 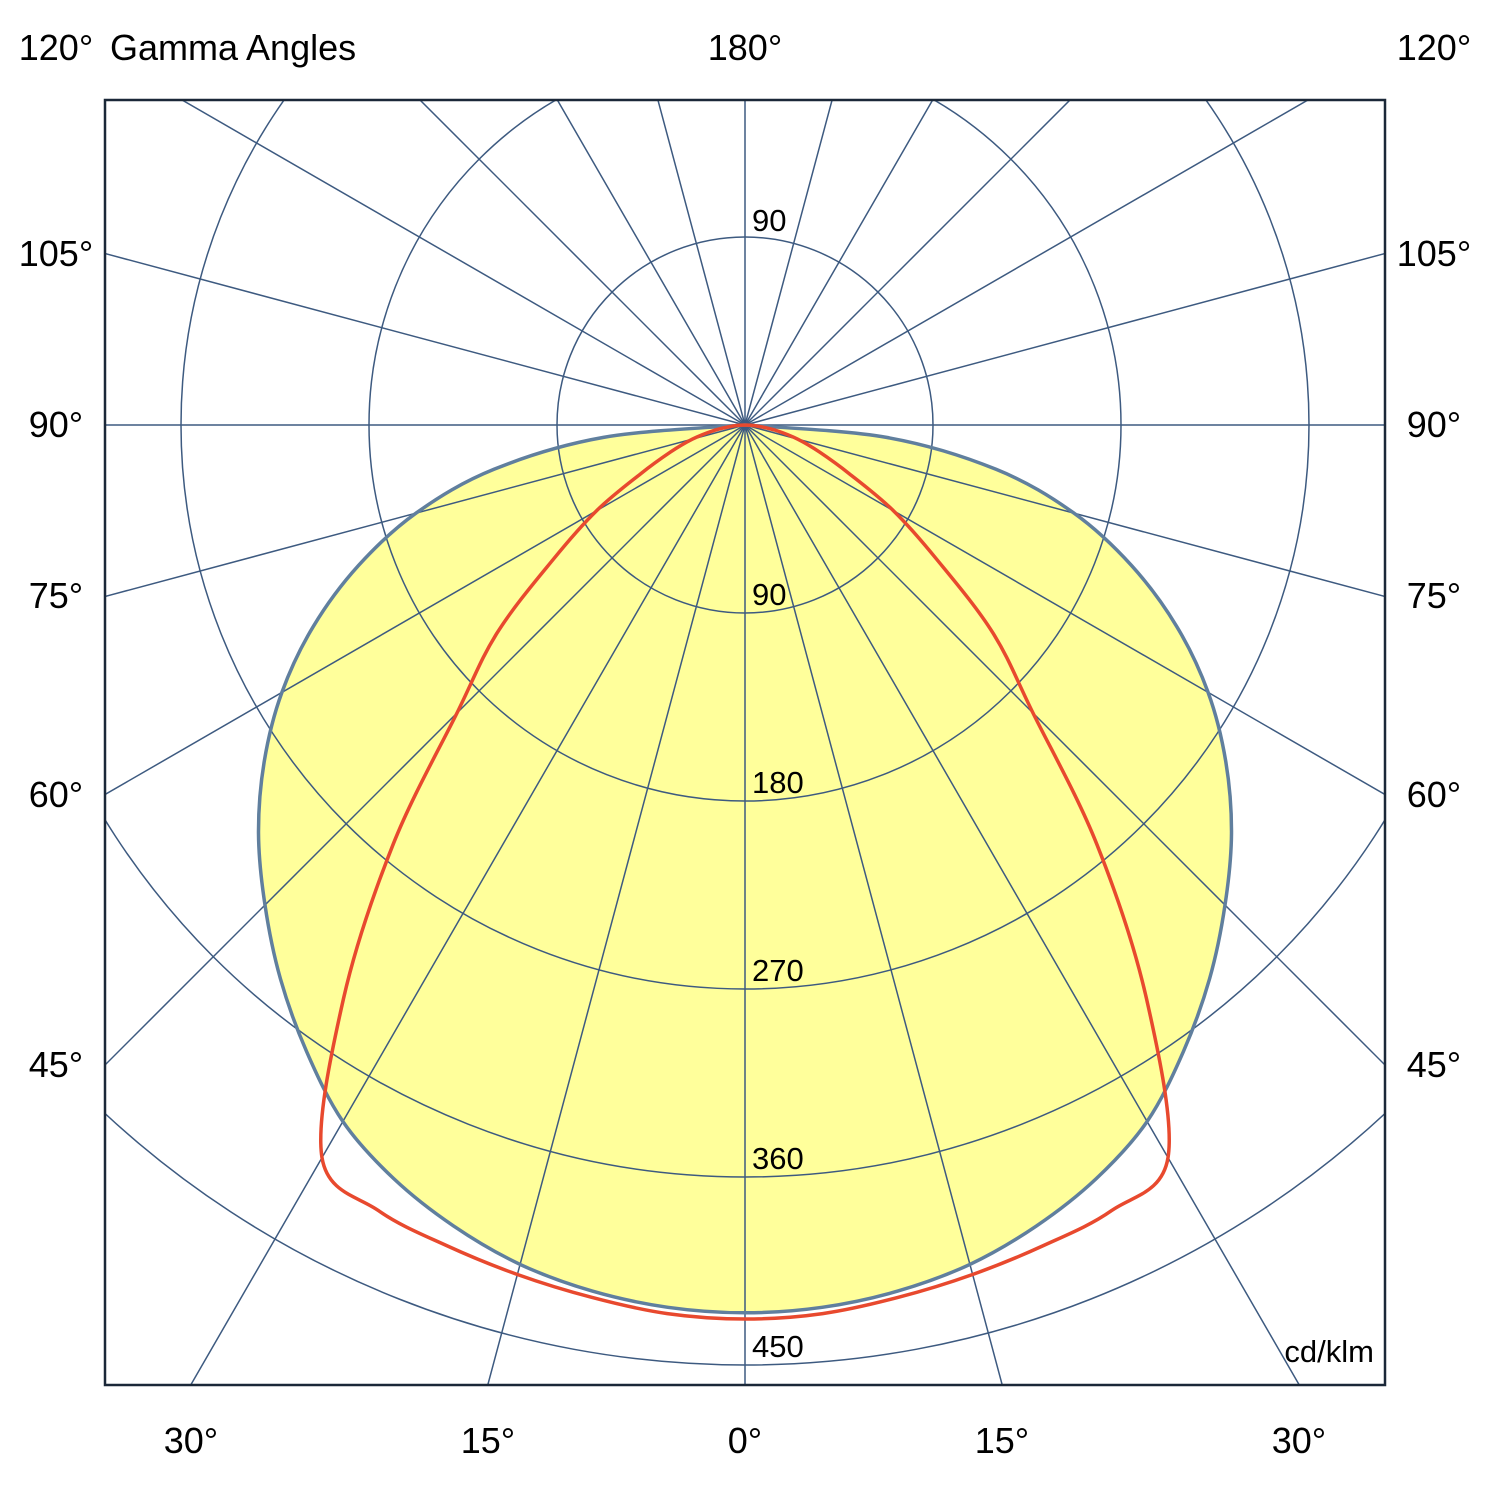 I want to click on axis-label-right-60: 60°, so click(x=1434, y=794).